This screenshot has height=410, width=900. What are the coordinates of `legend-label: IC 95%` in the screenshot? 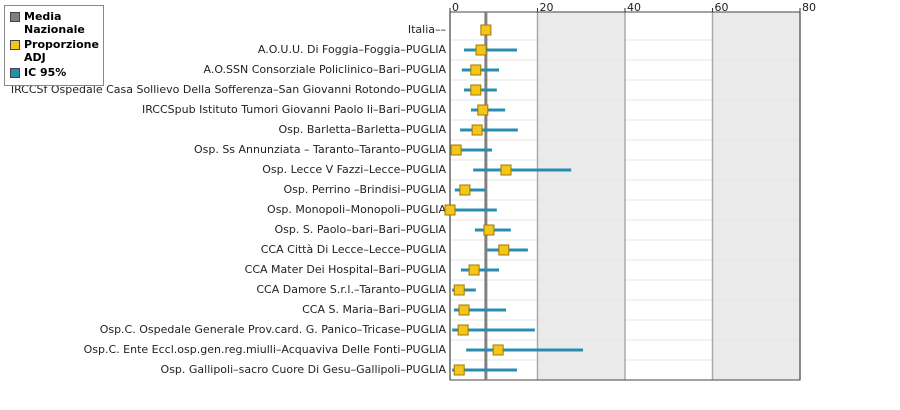 It's located at (45, 72).